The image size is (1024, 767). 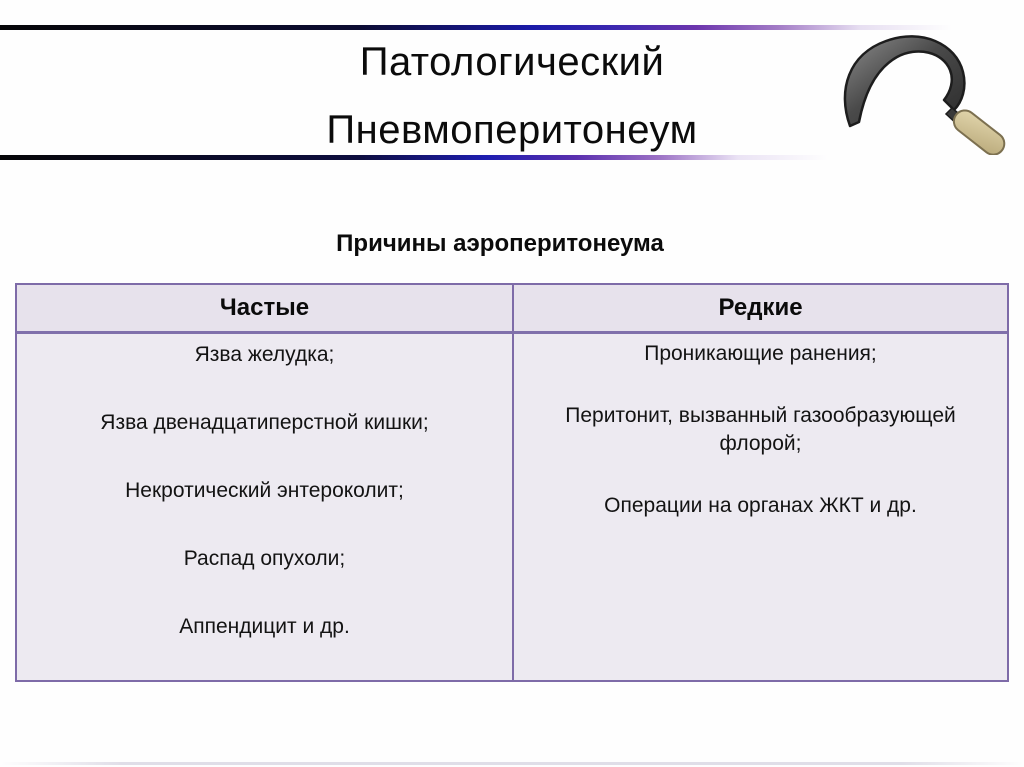 What do you see at coordinates (264, 307) in the screenshot?
I see `column-header-frequent: Частые` at bounding box center [264, 307].